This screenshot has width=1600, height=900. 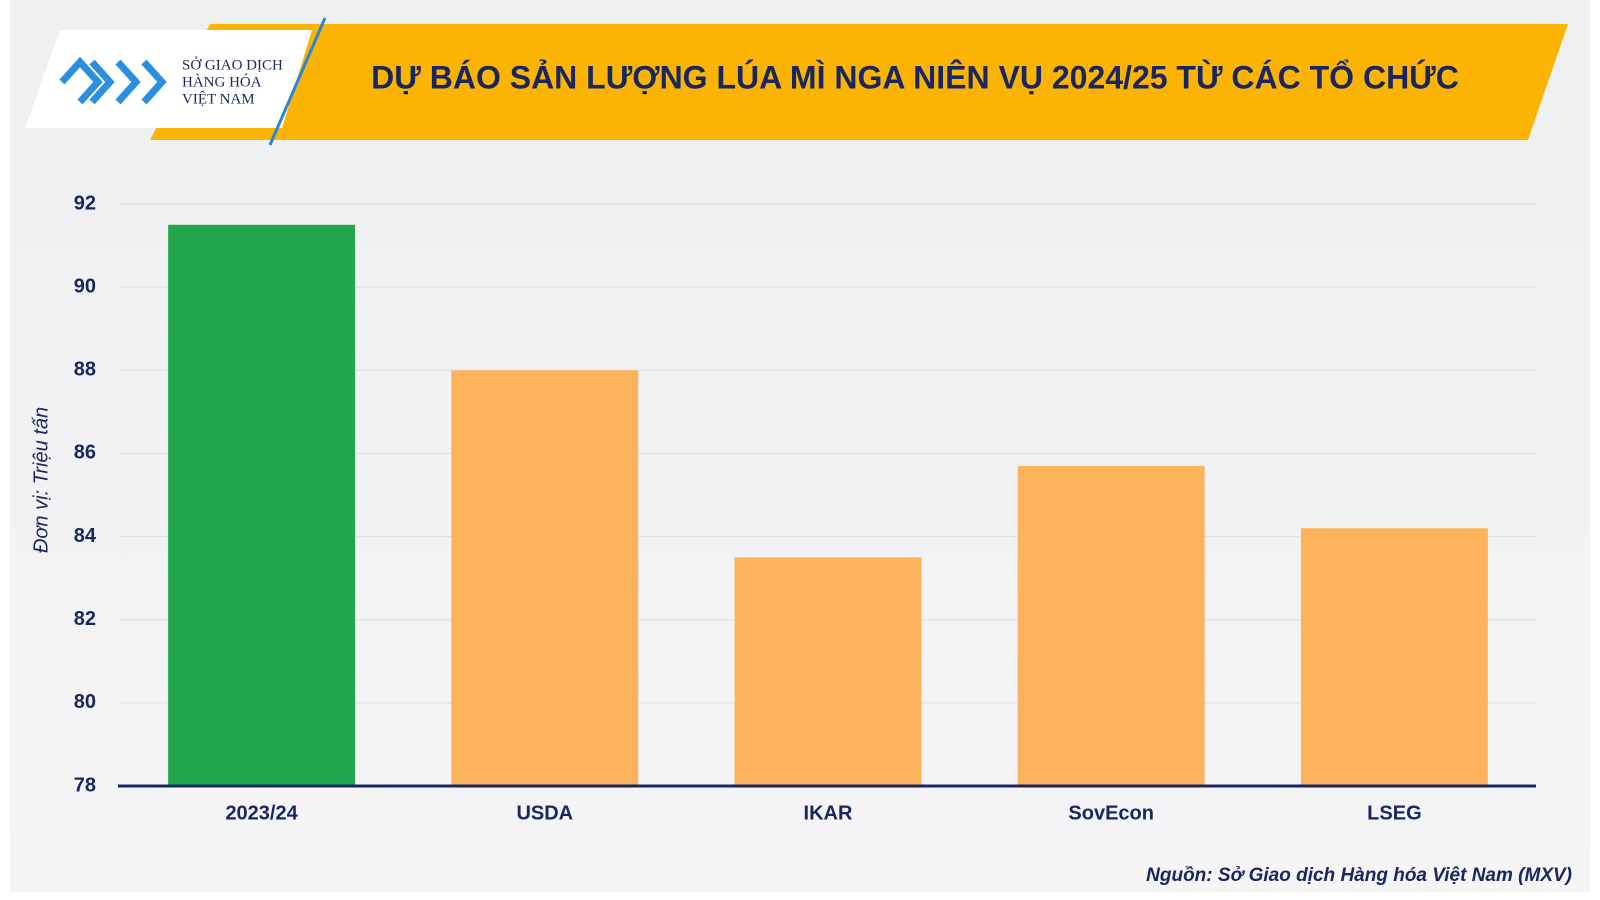 What do you see at coordinates (85, 203) in the screenshot?
I see `y-tick-label: 92` at bounding box center [85, 203].